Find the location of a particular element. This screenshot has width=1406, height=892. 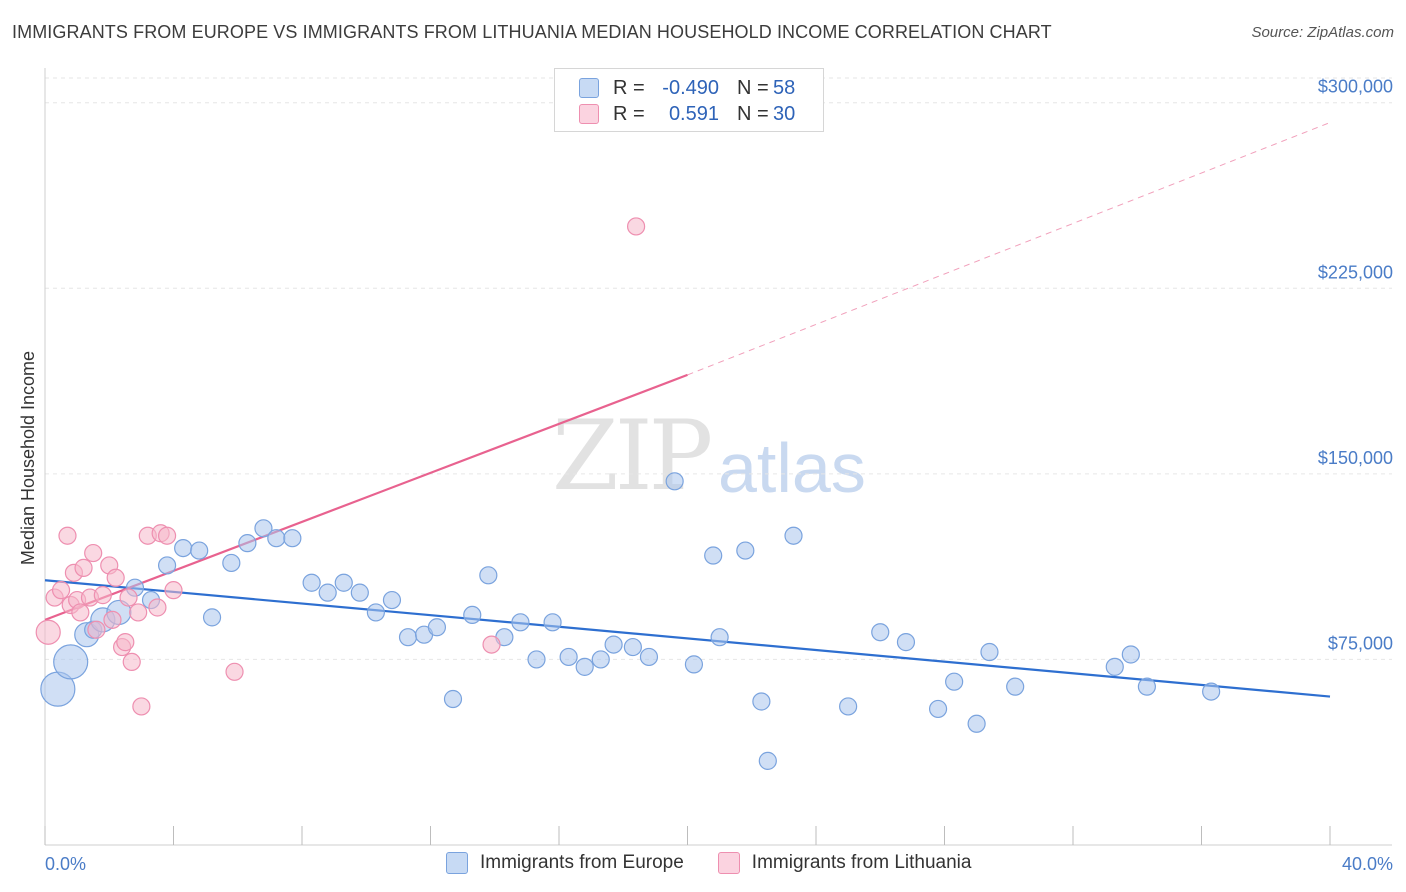

legend-row-europe: R = -0.490 N = 58 is located at coordinates (687, 88).